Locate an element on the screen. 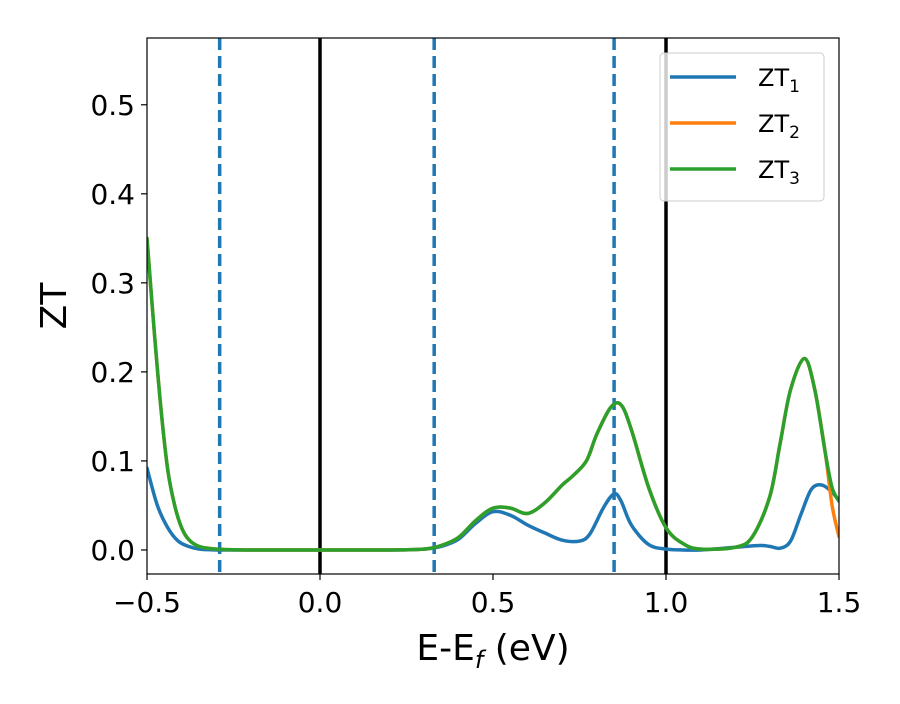 The width and height of the screenshot is (900, 704). y-tick-label: 0.2 is located at coordinates (112, 372).